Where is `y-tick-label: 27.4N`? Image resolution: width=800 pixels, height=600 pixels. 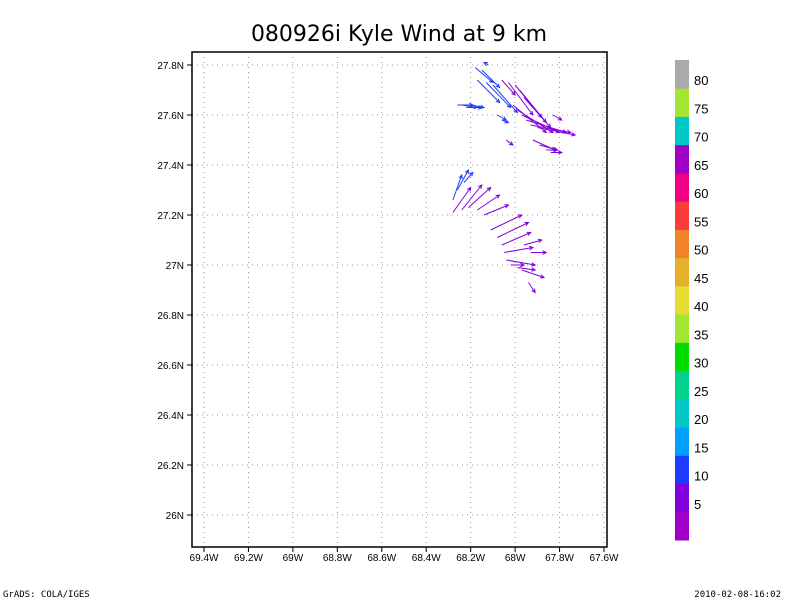 y-tick-label: 27.4N is located at coordinates (170, 166).